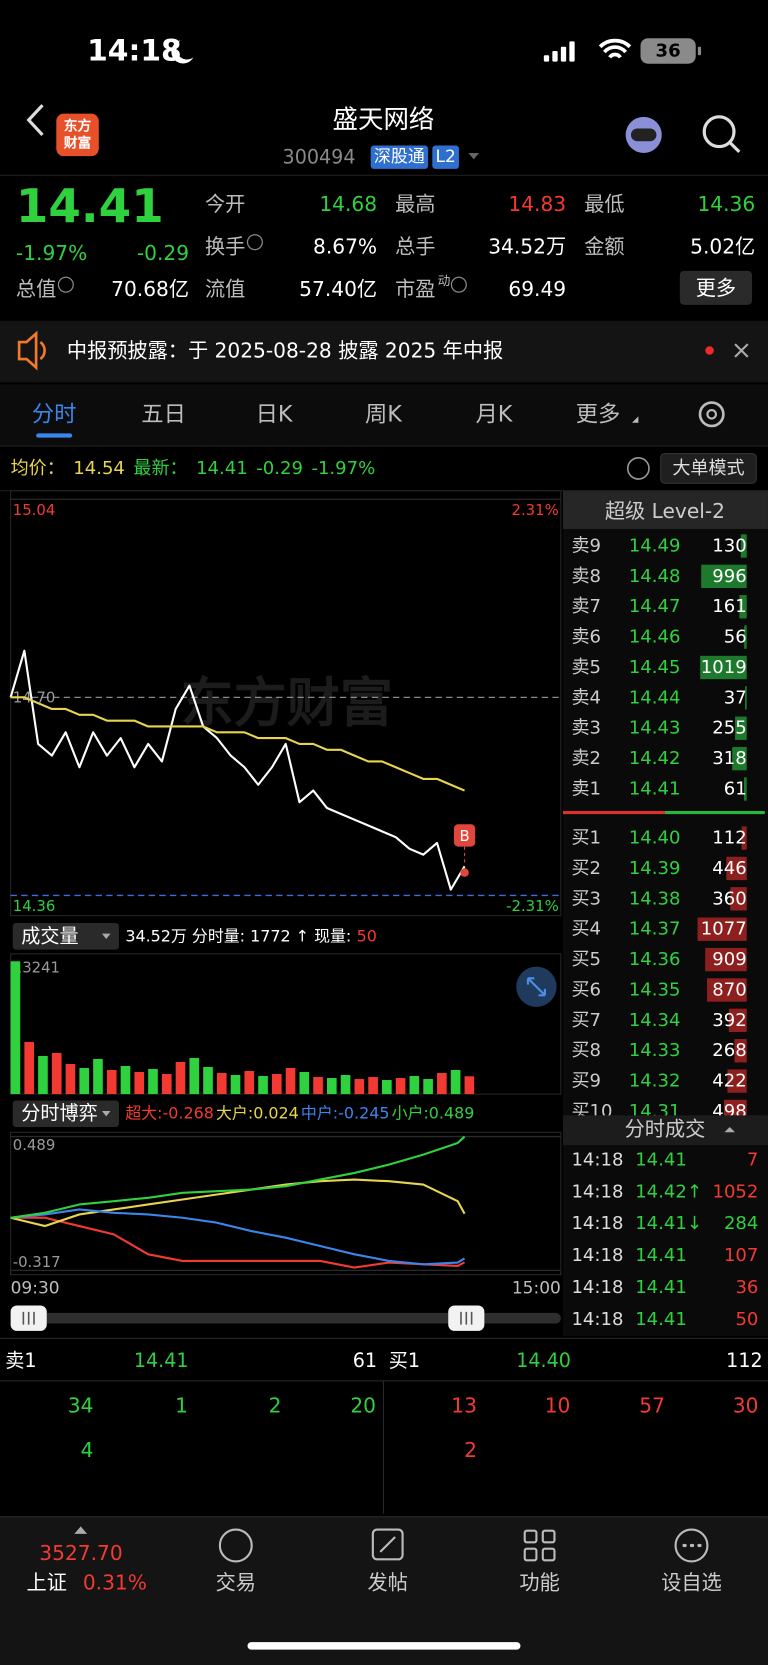  Describe the element at coordinates (604, 204) in the screenshot. I see `stat-label: 最低` at that location.